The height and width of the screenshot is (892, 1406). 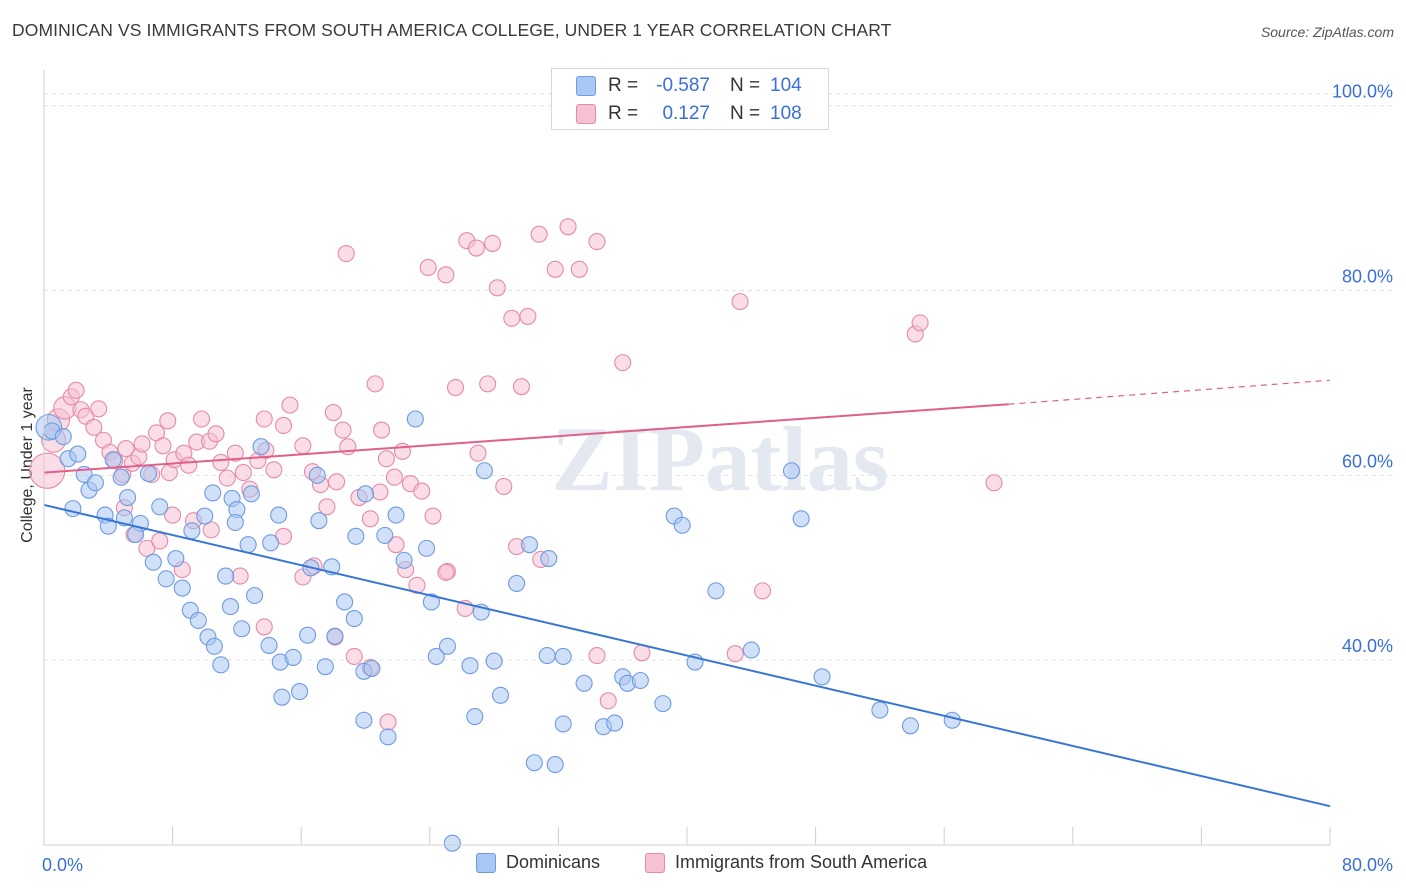 What do you see at coordinates (538, 862) in the screenshot?
I see `legend-item-dominicans: Dominicans` at bounding box center [538, 862].